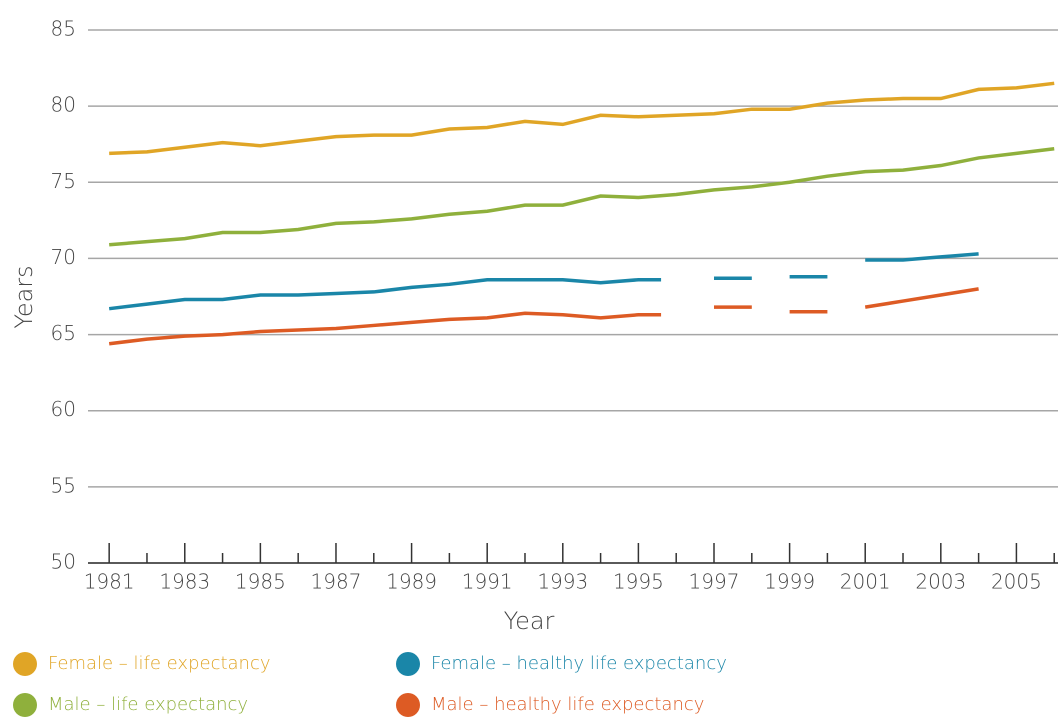 The image size is (1058, 718). Describe the element at coordinates (184, 582) in the screenshot. I see `x-tick-label: 1983` at that location.